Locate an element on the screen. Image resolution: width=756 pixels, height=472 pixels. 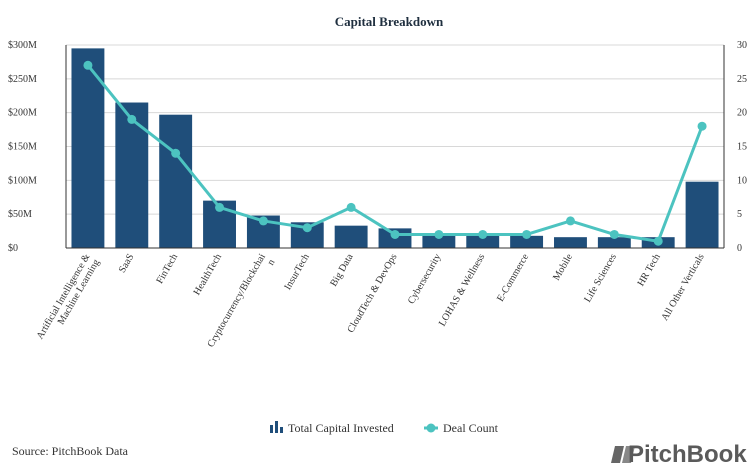
left-axis-tick-label: $0 is located at coordinates (13, 248).